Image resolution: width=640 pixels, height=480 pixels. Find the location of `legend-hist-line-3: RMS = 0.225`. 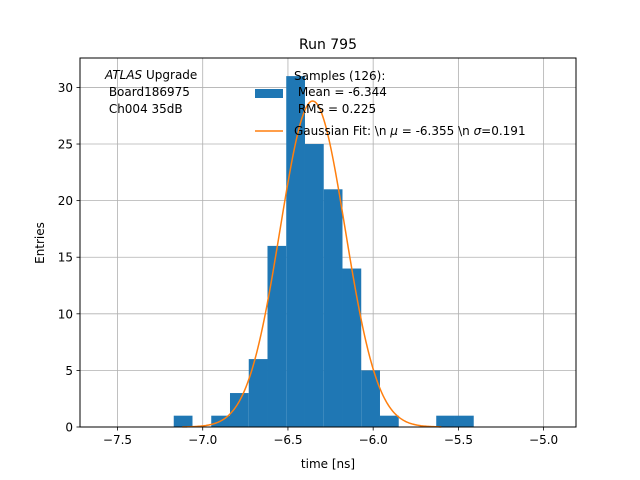

legend-hist-line-3: RMS = 0.225 is located at coordinates (335, 109).